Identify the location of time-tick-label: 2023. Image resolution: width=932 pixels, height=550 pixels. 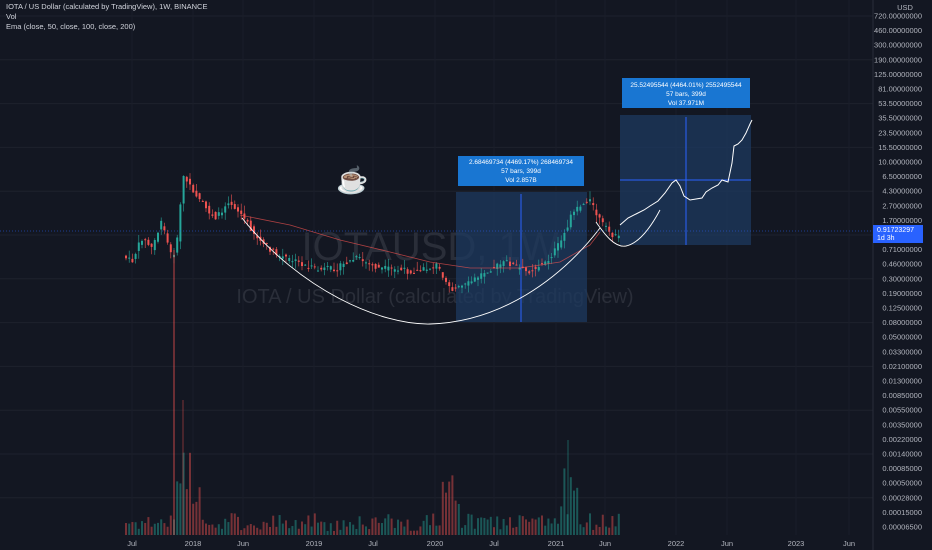
(796, 543).